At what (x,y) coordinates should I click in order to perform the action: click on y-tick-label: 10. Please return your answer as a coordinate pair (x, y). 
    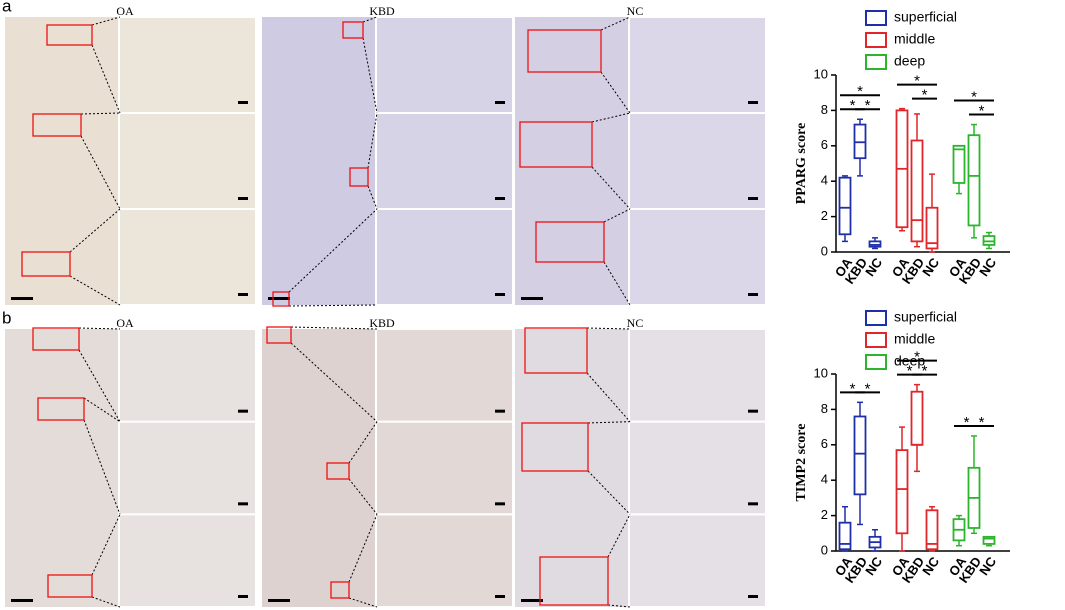
    Looking at the image, I should click on (821, 73).